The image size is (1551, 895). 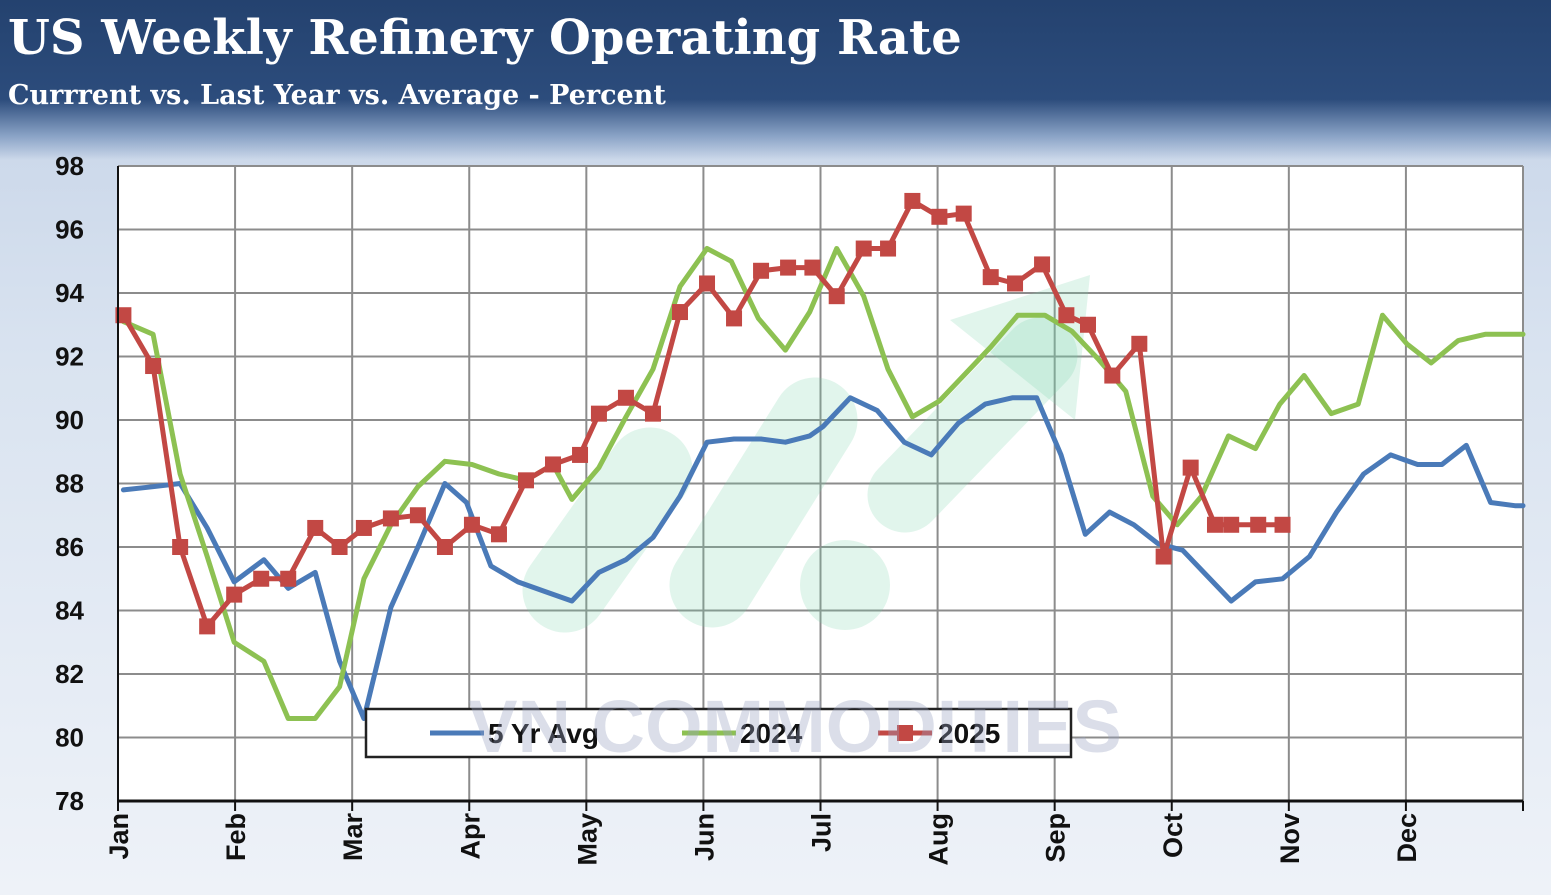 I want to click on x-tick-label: Nov, so click(x=1290, y=838).